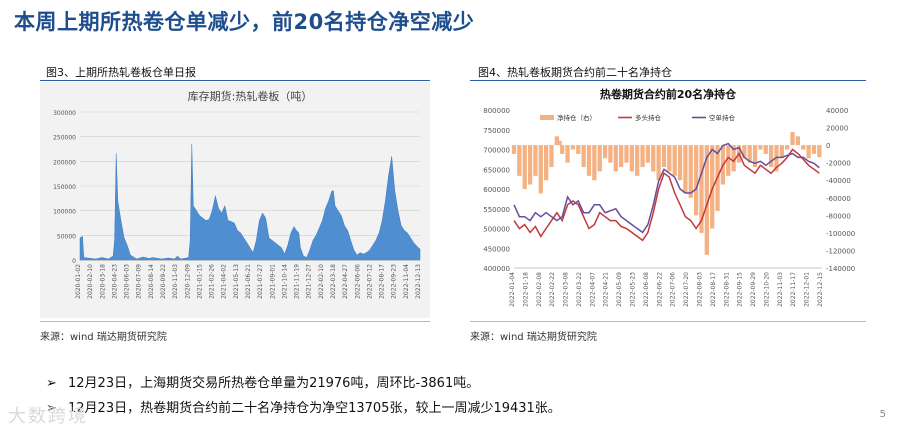 This screenshot has width=900, height=432. I want to click on fig4-source: 来源：wind 瑞达期货研究院, so click(533, 337).